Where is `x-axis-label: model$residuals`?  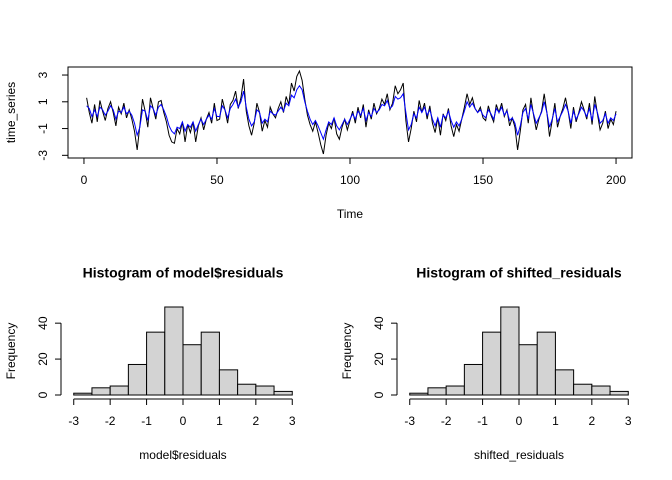
x-axis-label: model$residuals is located at coordinates (182, 455).